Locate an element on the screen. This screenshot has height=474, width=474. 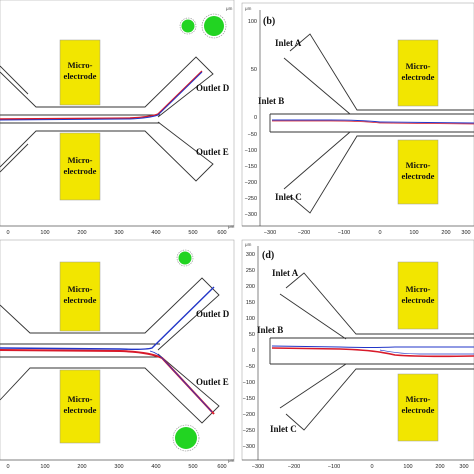
panel-b-y-tick: −300 is located at coordinates (251, 215).